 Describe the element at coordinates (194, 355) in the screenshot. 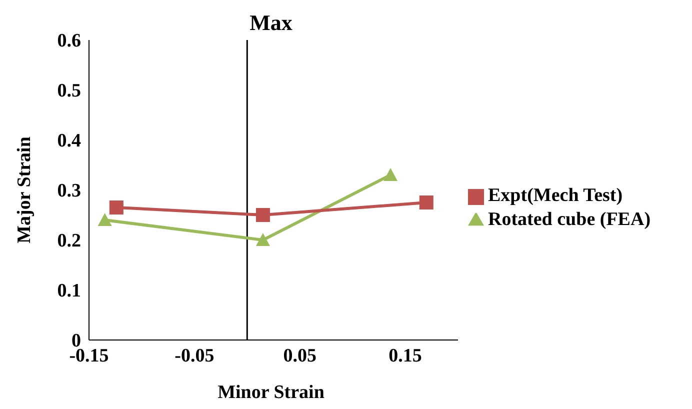

I see `x-tick-label: -0.05` at that location.